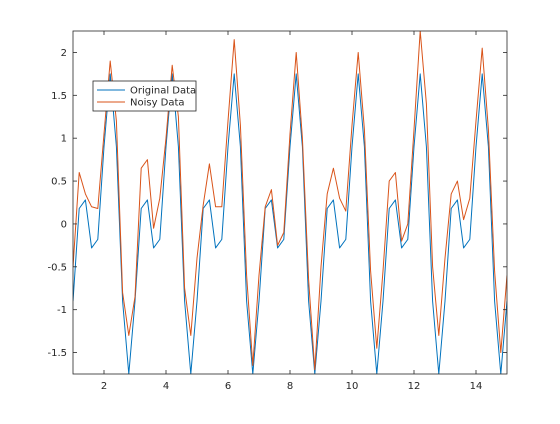 This screenshot has width=560, height=424. Describe the element at coordinates (166, 386) in the screenshot. I see `x-tick-label: 4` at that location.